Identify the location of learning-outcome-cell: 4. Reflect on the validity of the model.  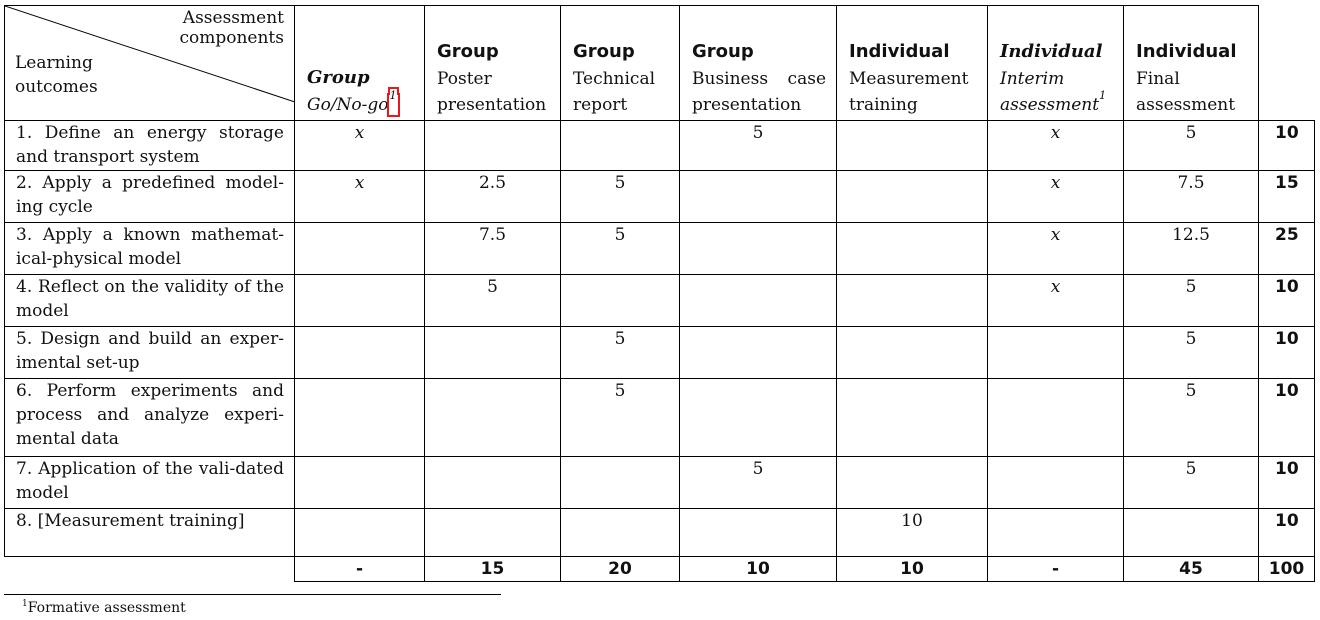
(149, 300).